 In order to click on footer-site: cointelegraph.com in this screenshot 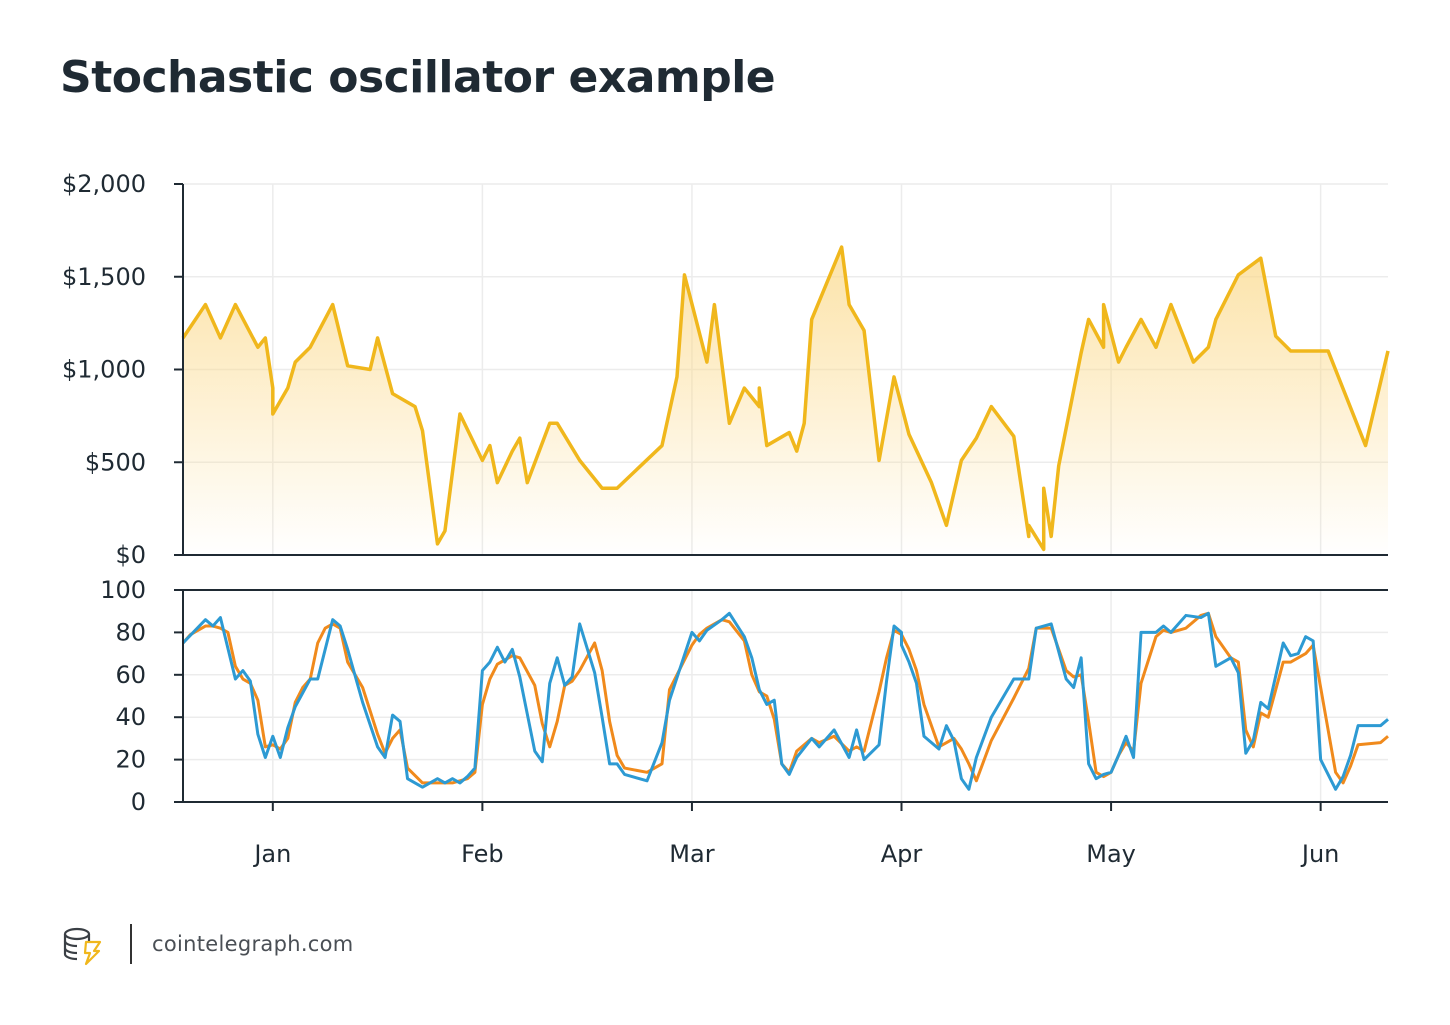, I will do `click(253, 944)`.